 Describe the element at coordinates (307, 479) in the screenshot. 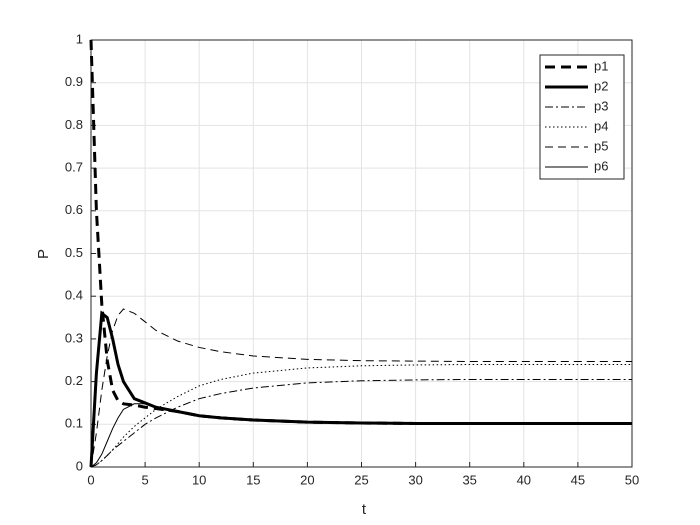

I see `x-tick-label: 20` at that location.